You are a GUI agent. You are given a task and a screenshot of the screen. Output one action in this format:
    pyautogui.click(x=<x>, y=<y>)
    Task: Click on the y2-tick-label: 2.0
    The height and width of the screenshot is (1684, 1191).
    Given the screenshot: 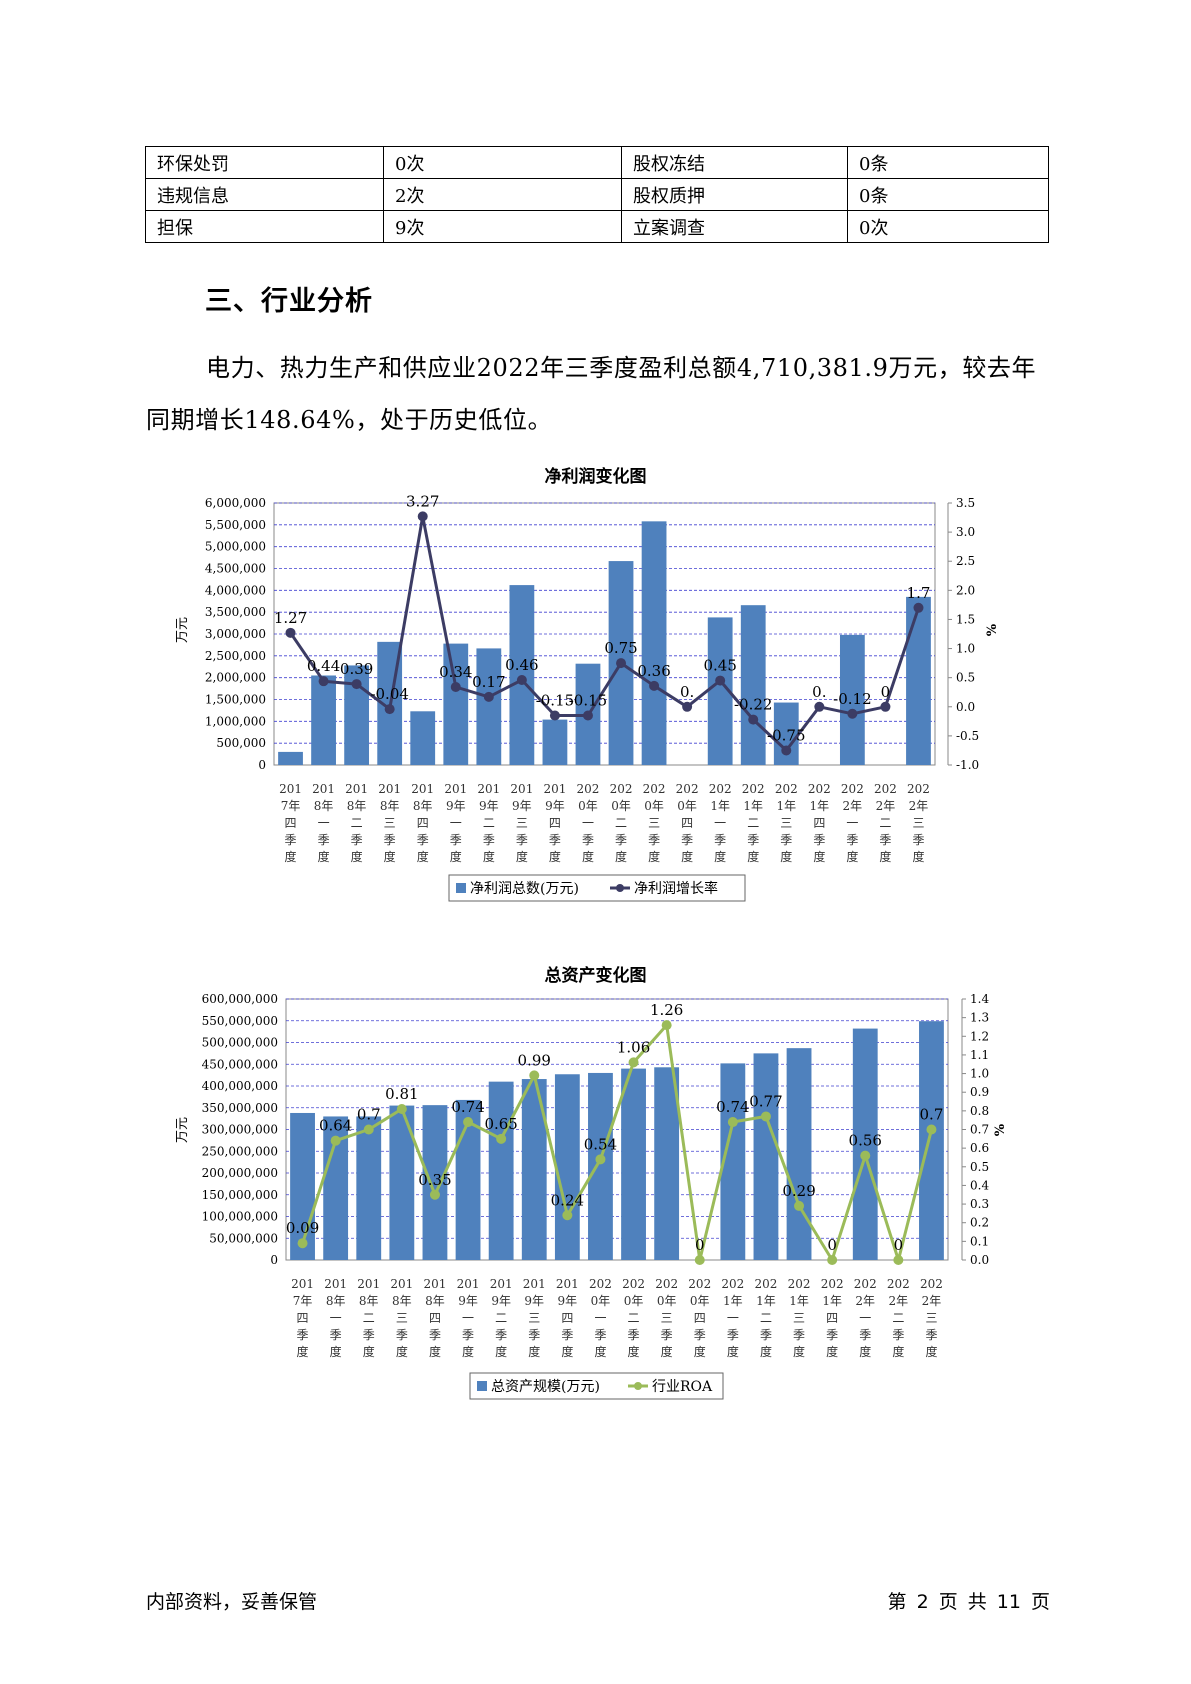 What is the action you would take?
    pyautogui.click(x=965, y=590)
    